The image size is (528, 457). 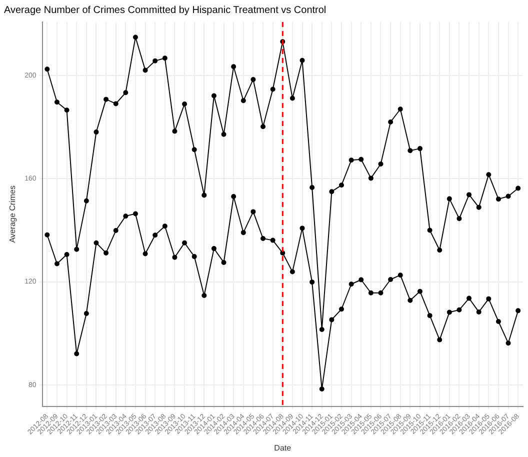 I want to click on chart-title: Average Number of Crimes Committed by Hispanic Treatment vs Control, so click(x=165, y=10).